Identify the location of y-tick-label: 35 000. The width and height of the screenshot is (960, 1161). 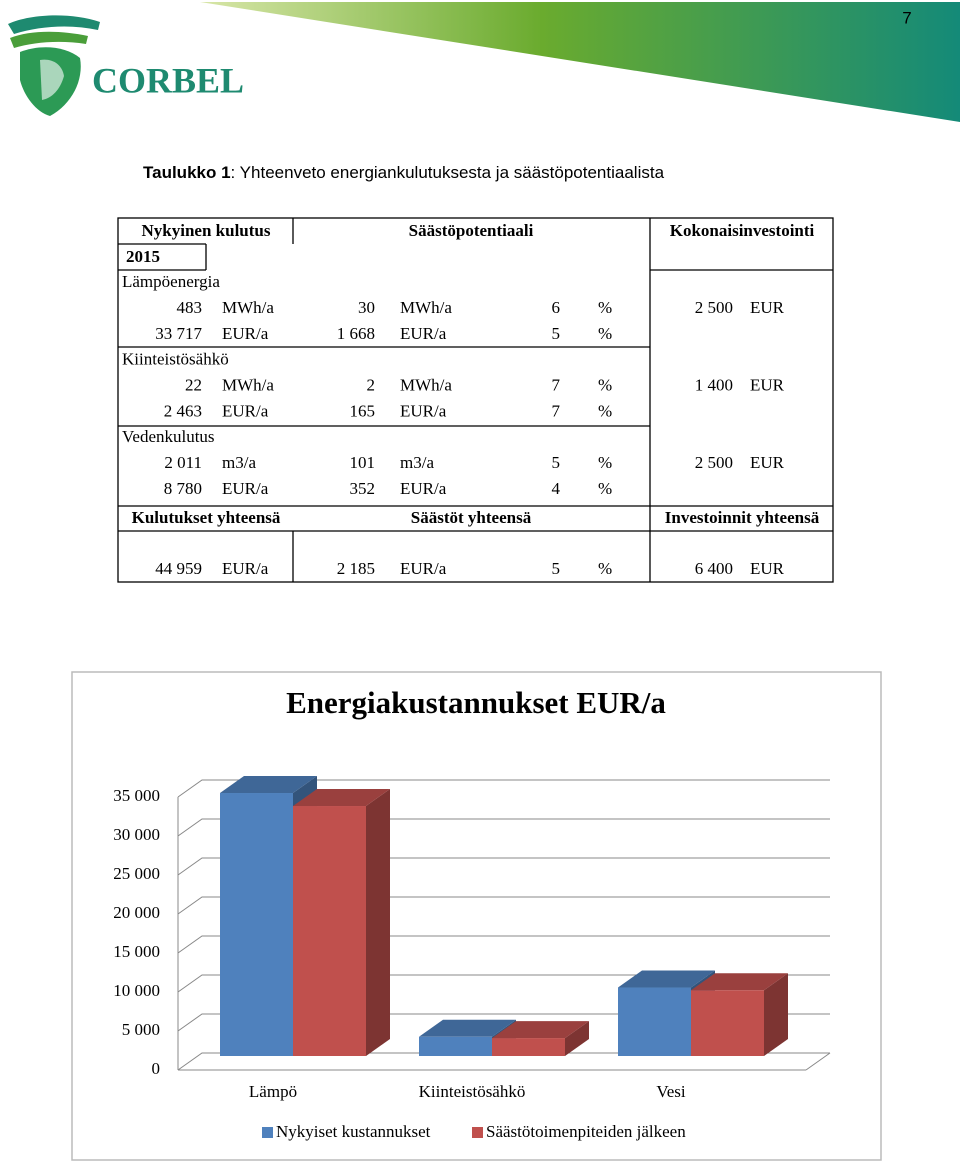
(136, 795).